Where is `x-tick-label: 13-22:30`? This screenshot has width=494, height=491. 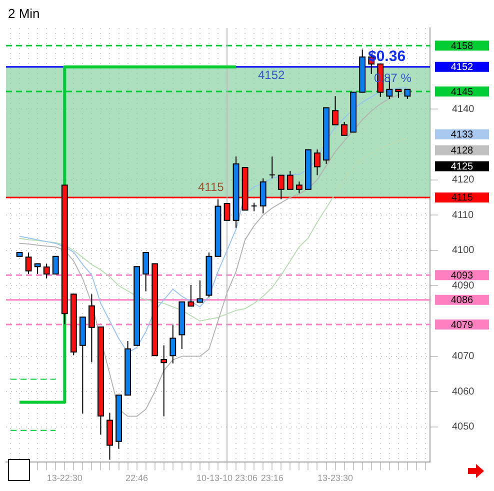
x-tick-label: 13-22:30 is located at coordinates (64, 478).